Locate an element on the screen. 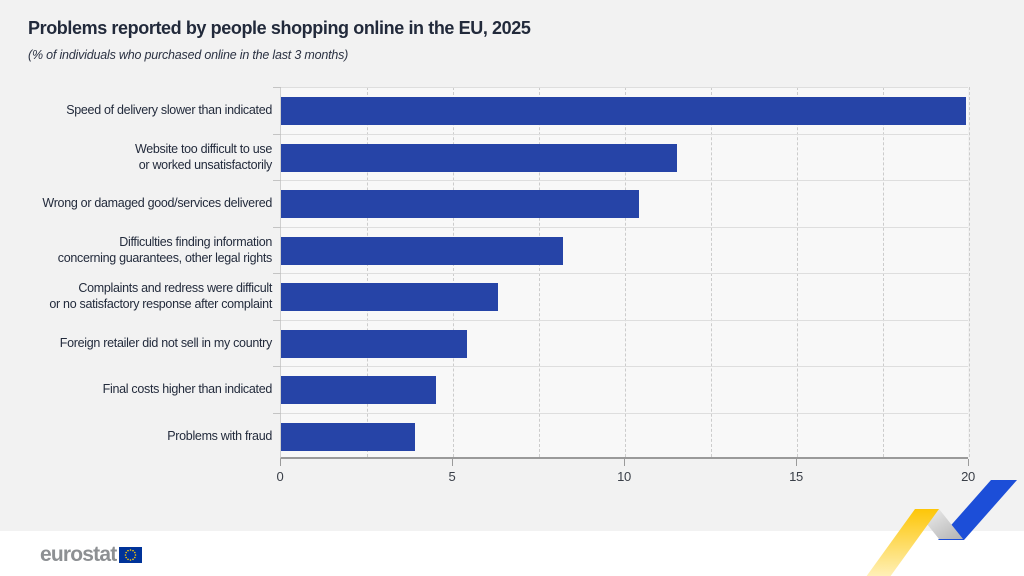 The image size is (1024, 576). x-axis-label: 15 is located at coordinates (796, 476).